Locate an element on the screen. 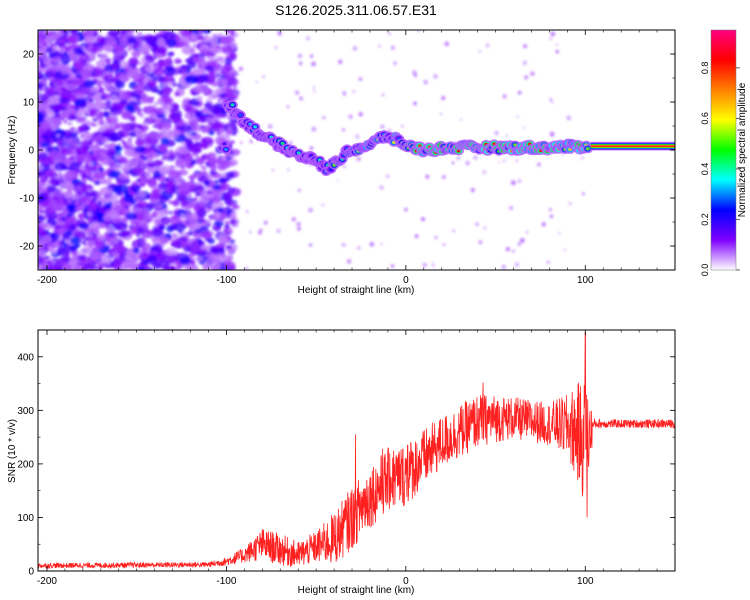 The image size is (750, 600). steady-signal-band is located at coordinates (632, 146).